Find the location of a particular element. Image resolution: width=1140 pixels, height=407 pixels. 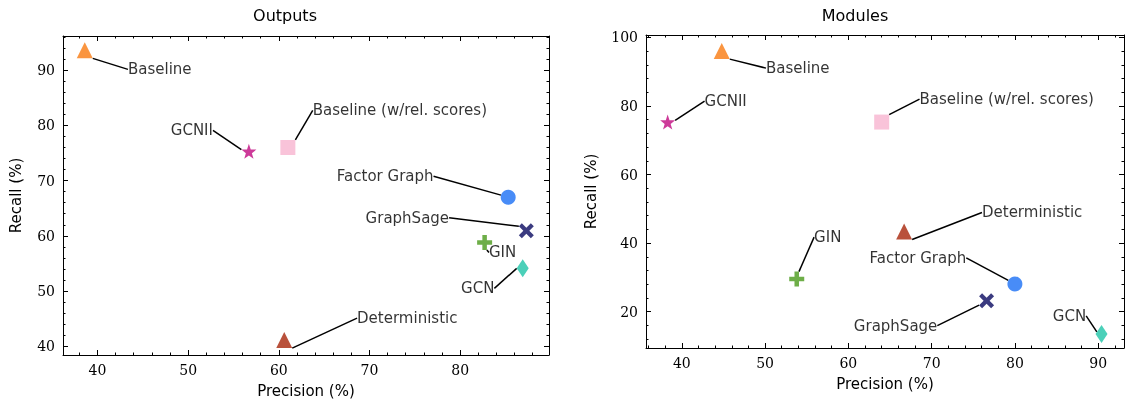

text: Baseline (w/rel. scores) is located at coordinates (1006, 99).